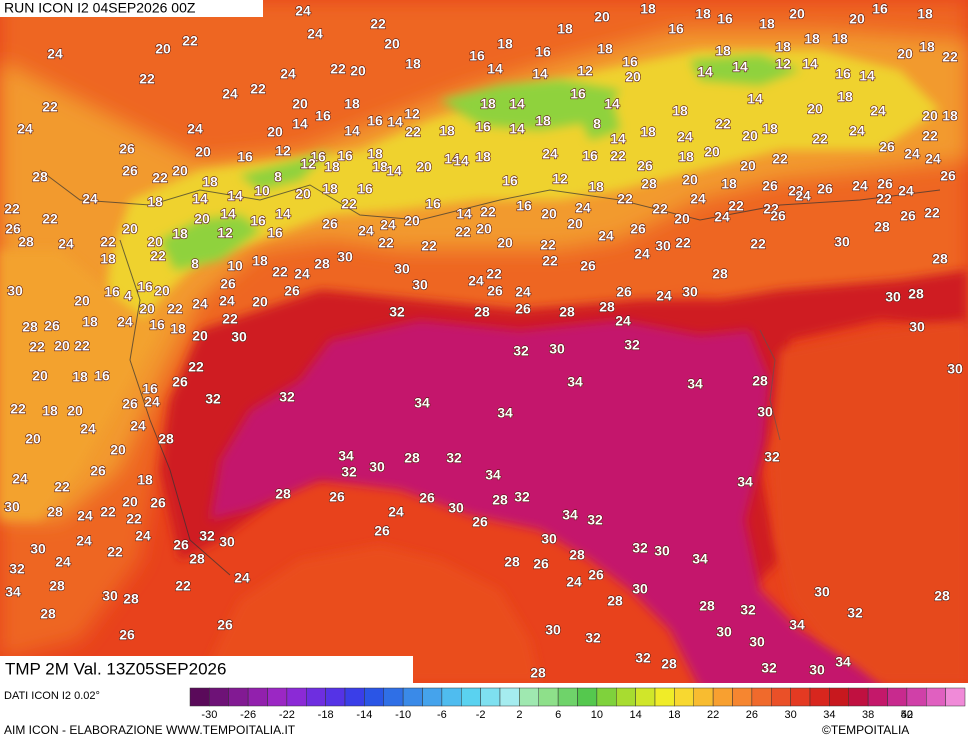  I want to click on legend-tick-label: -26, so click(248, 715).